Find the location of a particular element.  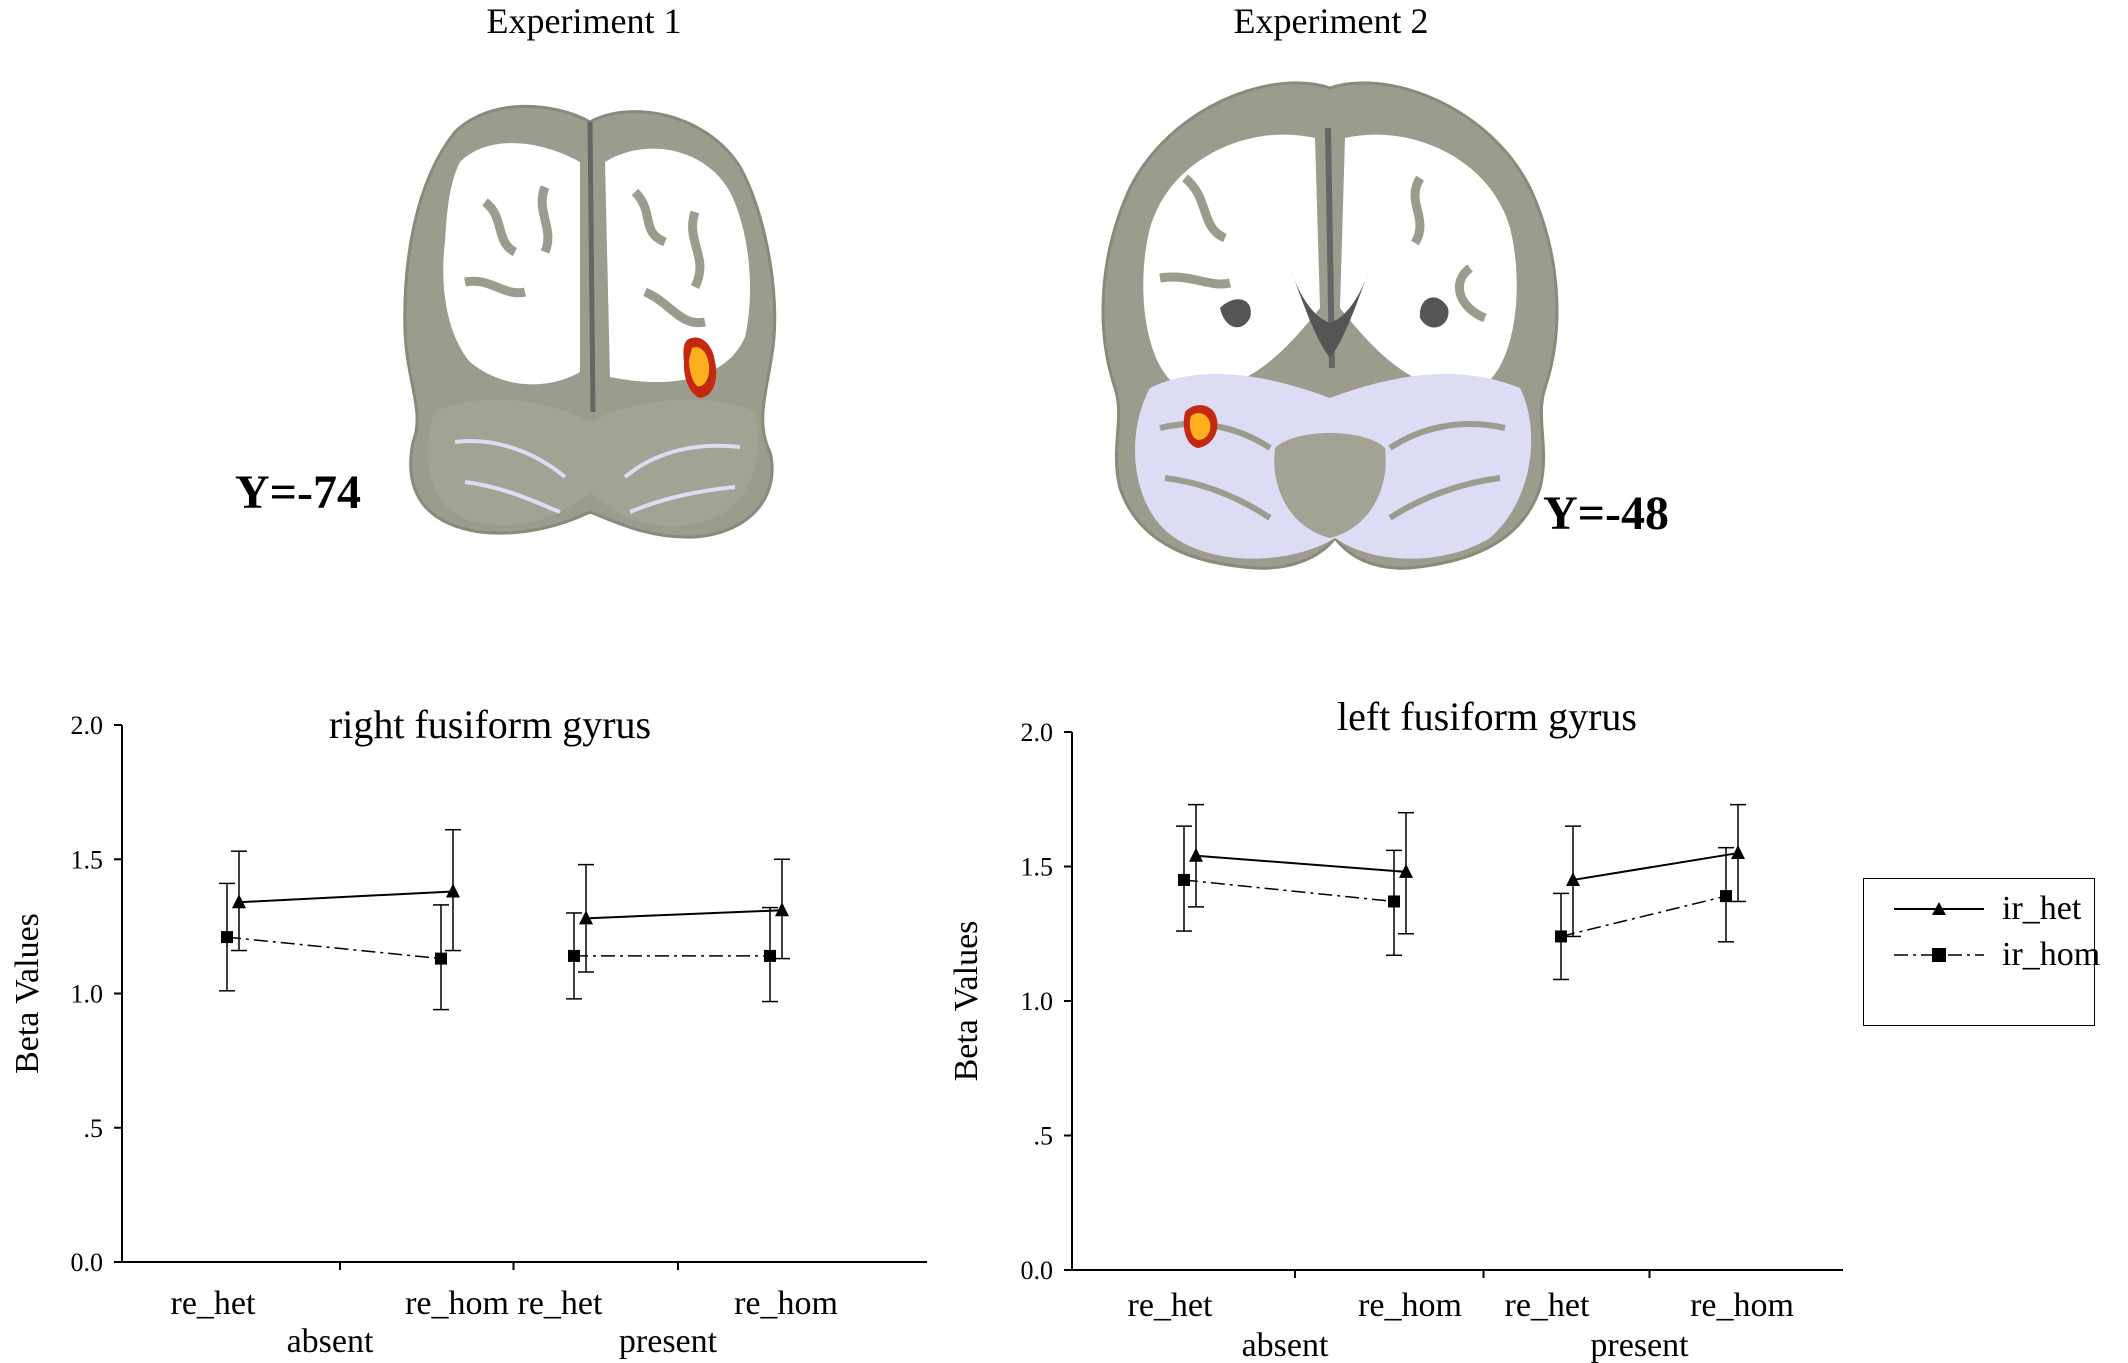

experiment-2-brain-slice is located at coordinates (1330, 325).